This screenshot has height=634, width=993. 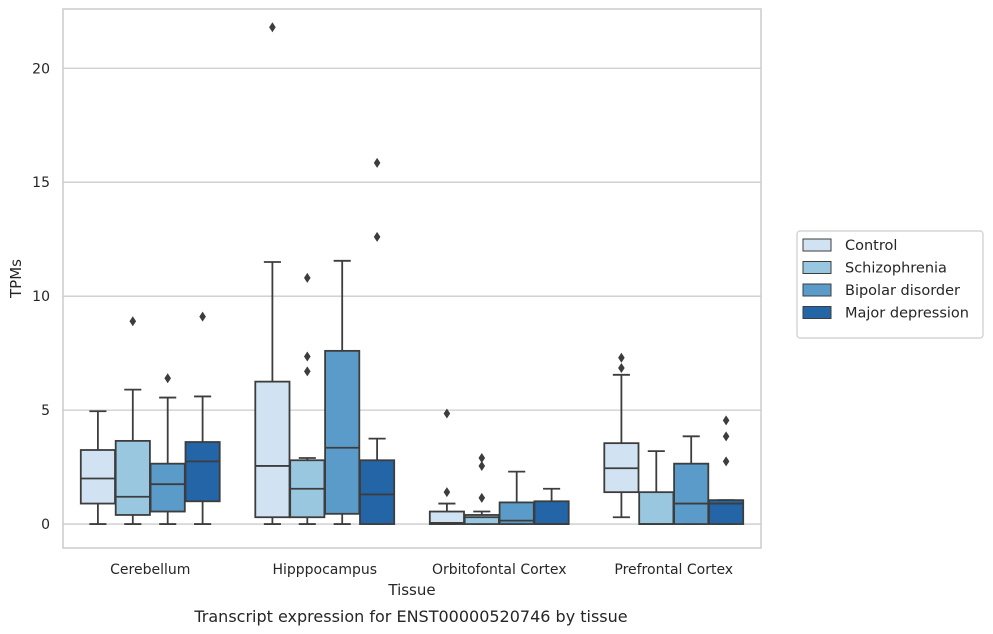 I want to click on y-tick-label: 20, so click(x=41, y=69).